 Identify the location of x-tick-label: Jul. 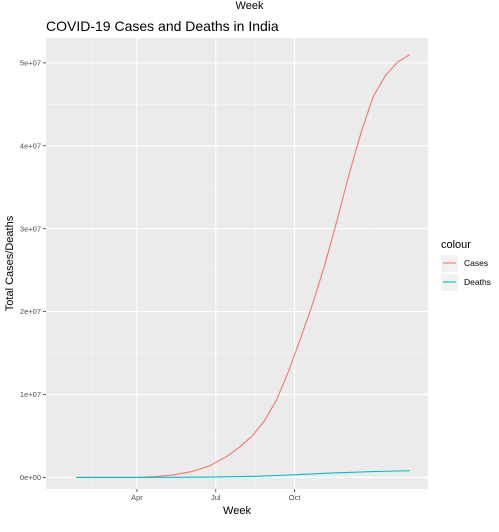
(216, 497).